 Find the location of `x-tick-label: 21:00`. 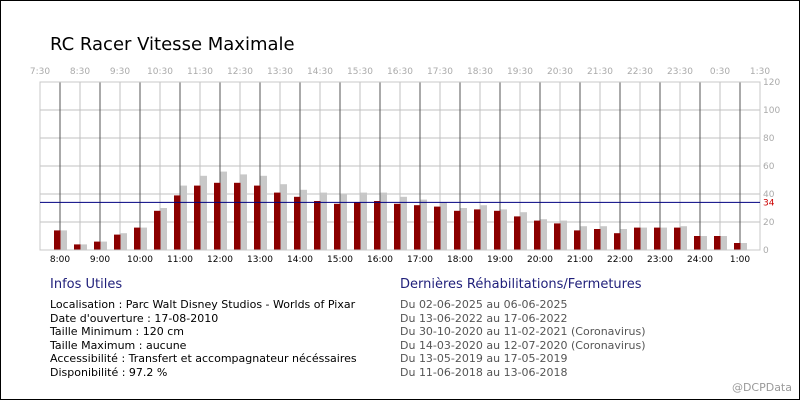

x-tick-label: 21:00 is located at coordinates (580, 260).